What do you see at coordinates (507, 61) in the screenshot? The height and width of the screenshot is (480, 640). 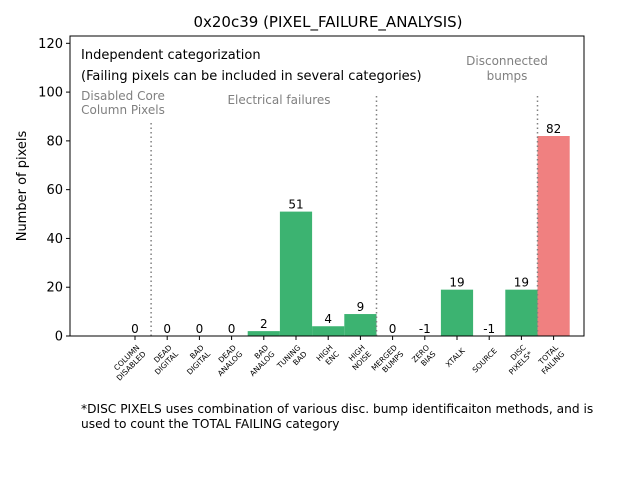 I see `group-label-disconnected-line-1: Disconnected` at bounding box center [507, 61].